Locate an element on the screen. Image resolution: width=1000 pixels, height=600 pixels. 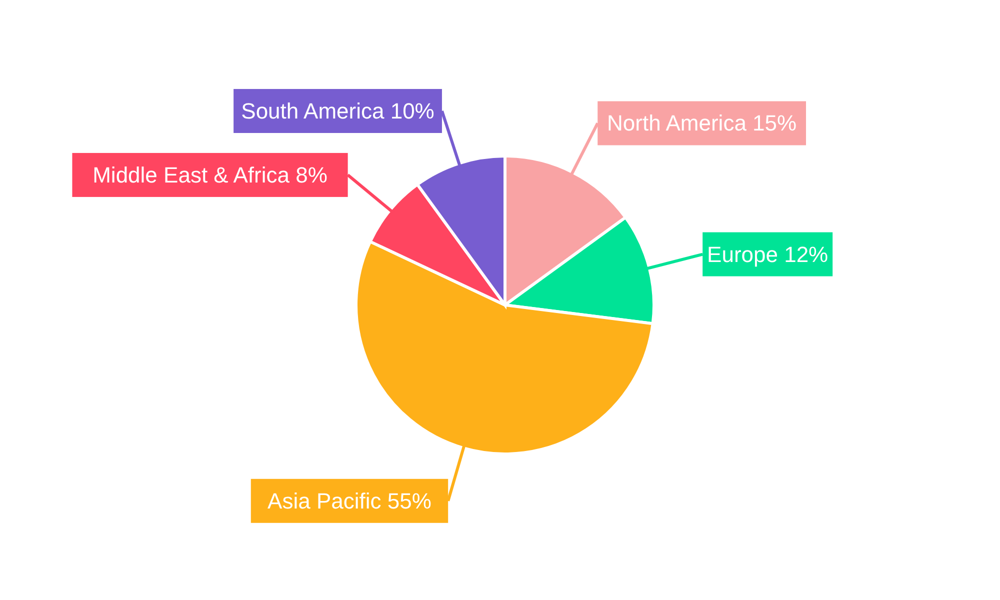
slice-label: South America 10% is located at coordinates (337, 111).